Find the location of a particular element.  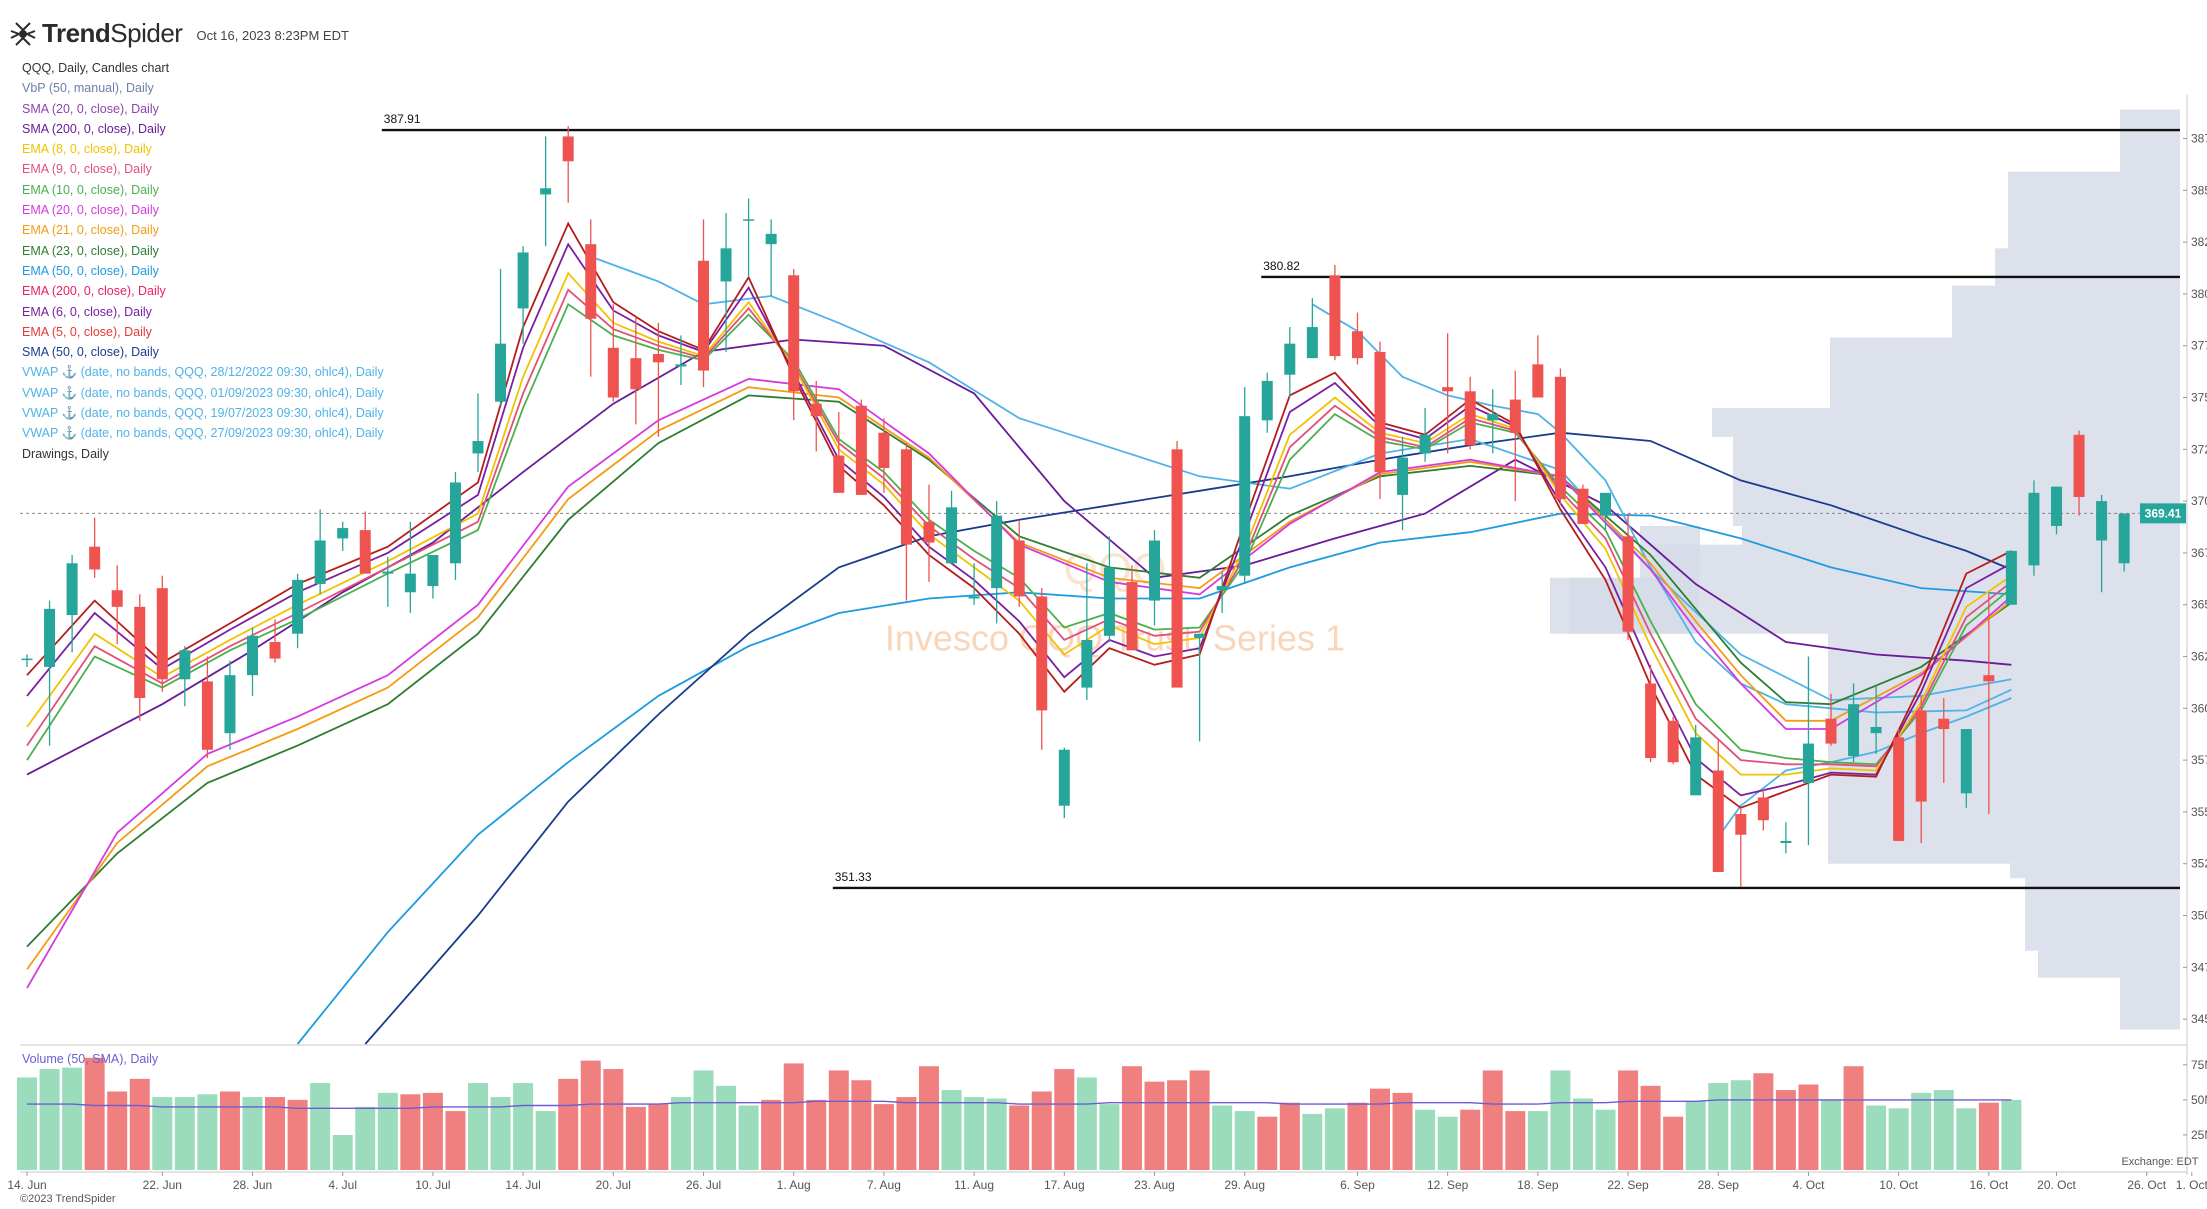

x-tick-label: 18. Sep is located at coordinates (1538, 1185).